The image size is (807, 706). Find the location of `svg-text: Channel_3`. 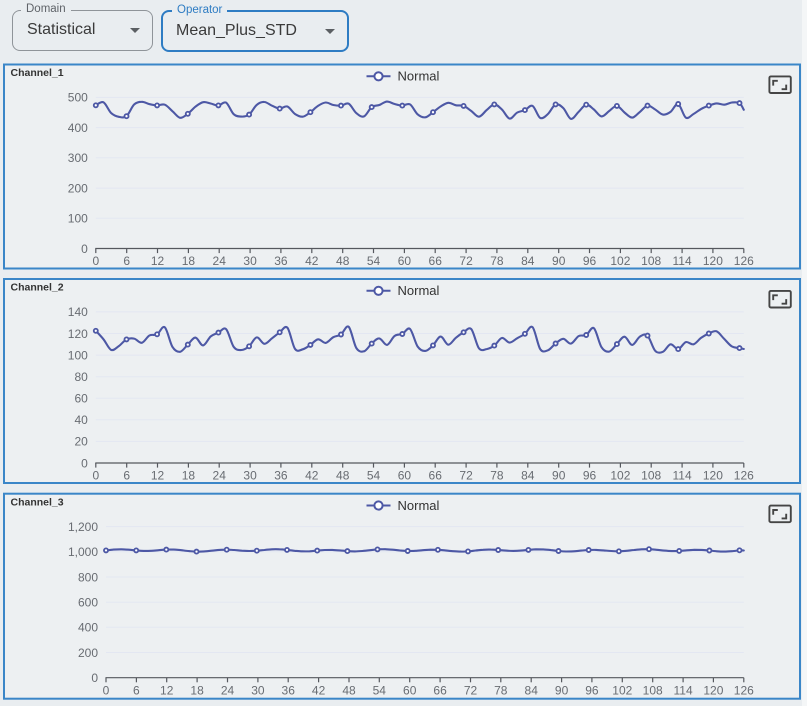

svg-text: Channel_3 is located at coordinates (37, 502).